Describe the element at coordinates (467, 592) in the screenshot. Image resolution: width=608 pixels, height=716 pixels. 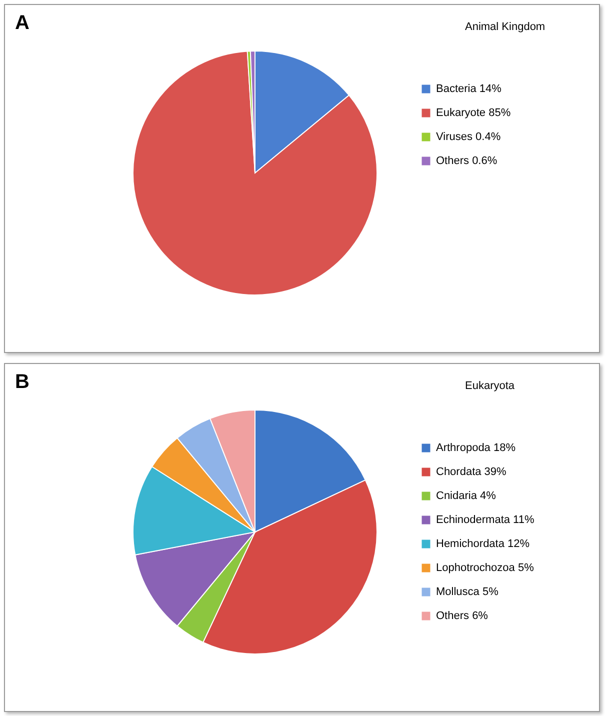
I see `legend-label: Mollusca 5%` at that location.